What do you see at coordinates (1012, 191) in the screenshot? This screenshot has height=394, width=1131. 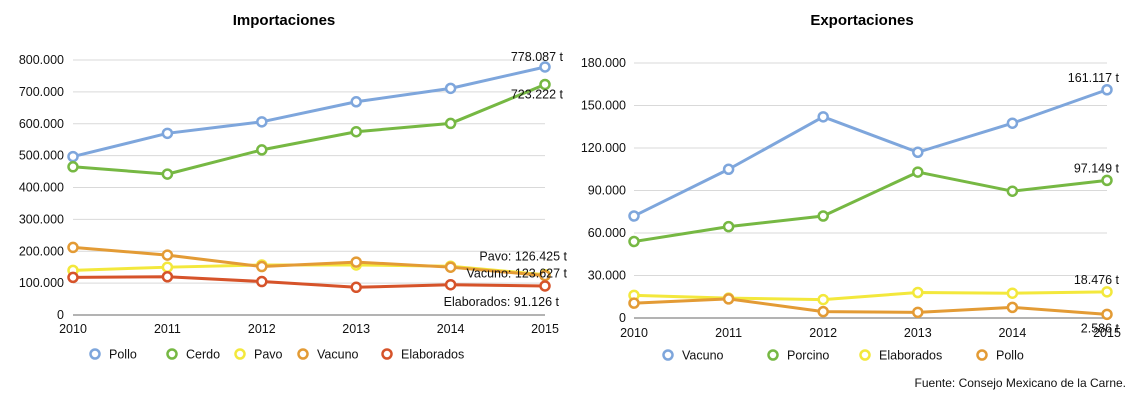 I see `data-point-exportaciones-porcino-2014` at bounding box center [1012, 191].